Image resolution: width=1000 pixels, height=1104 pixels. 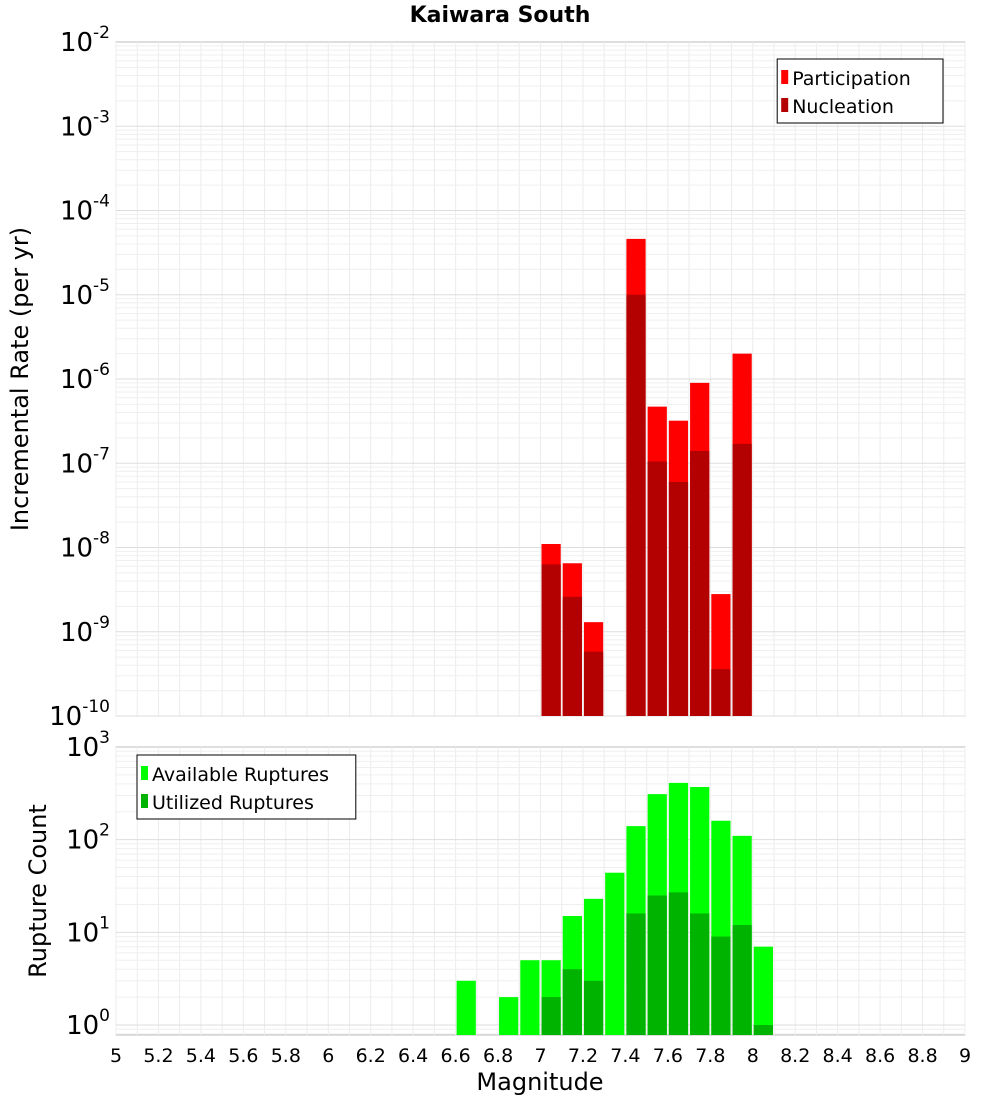 What do you see at coordinates (500, 15) in the screenshot?
I see `chart-title: Kaiwara South` at bounding box center [500, 15].